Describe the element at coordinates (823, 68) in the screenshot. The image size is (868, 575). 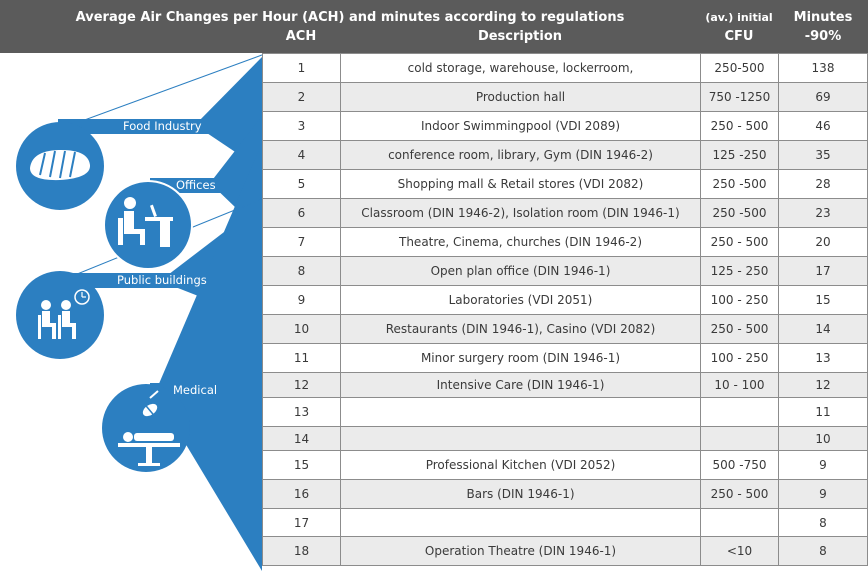
I see `minutes-cell: 138` at that location.